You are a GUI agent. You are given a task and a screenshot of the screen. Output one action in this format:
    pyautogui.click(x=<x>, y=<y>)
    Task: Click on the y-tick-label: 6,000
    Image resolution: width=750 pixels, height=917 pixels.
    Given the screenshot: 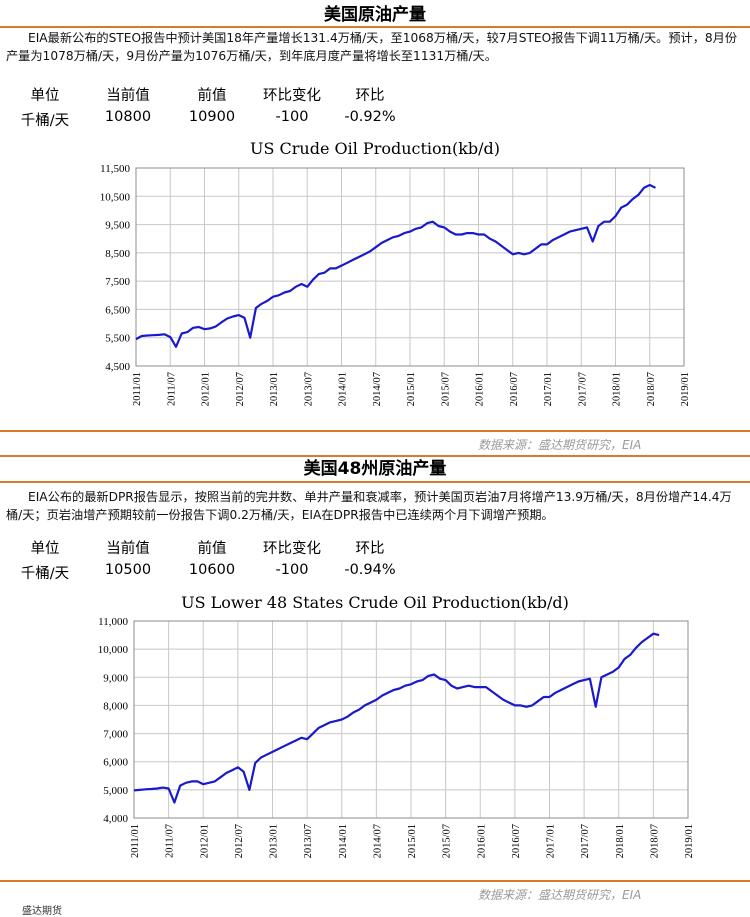 What is the action you would take?
    pyautogui.click(x=115, y=763)
    